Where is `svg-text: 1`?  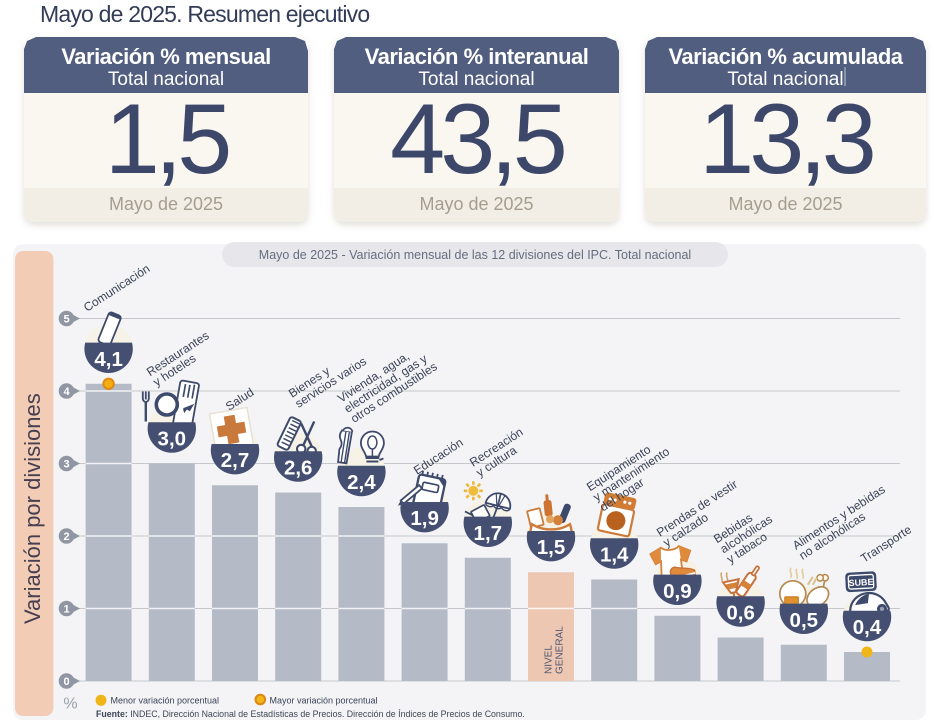
svg-text: 1 is located at coordinates (66, 610).